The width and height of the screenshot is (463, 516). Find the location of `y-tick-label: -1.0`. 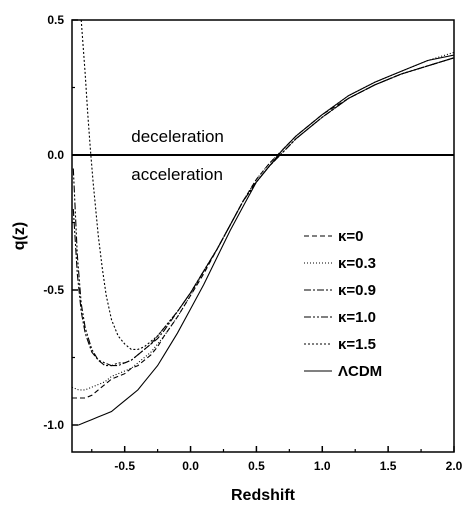

y-tick-label: -1.0 is located at coordinates (53, 425).